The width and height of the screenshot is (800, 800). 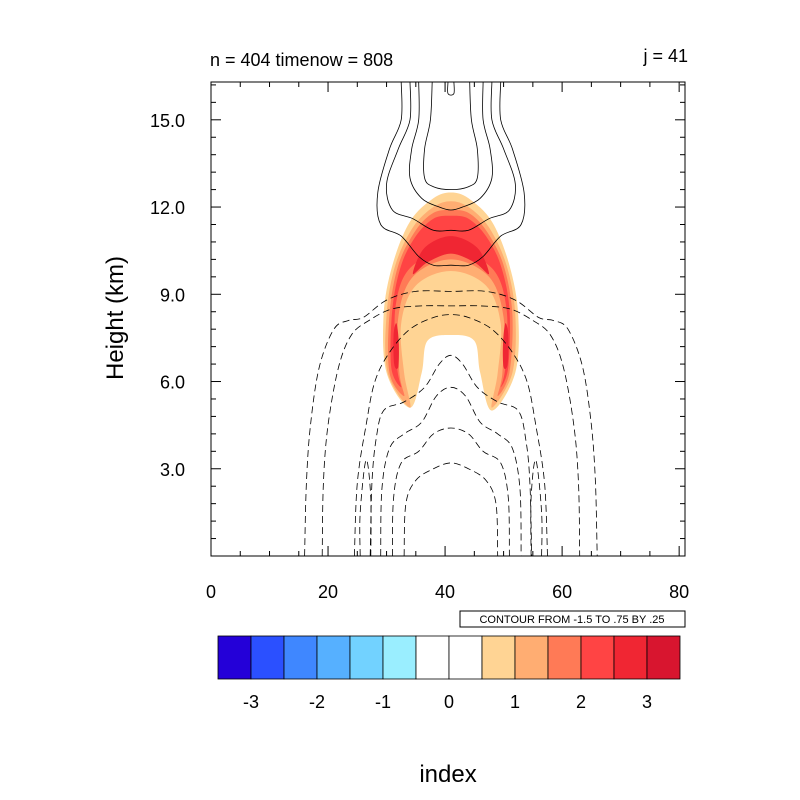 What do you see at coordinates (445, 592) in the screenshot?
I see `x-tick-label: 40` at bounding box center [445, 592].